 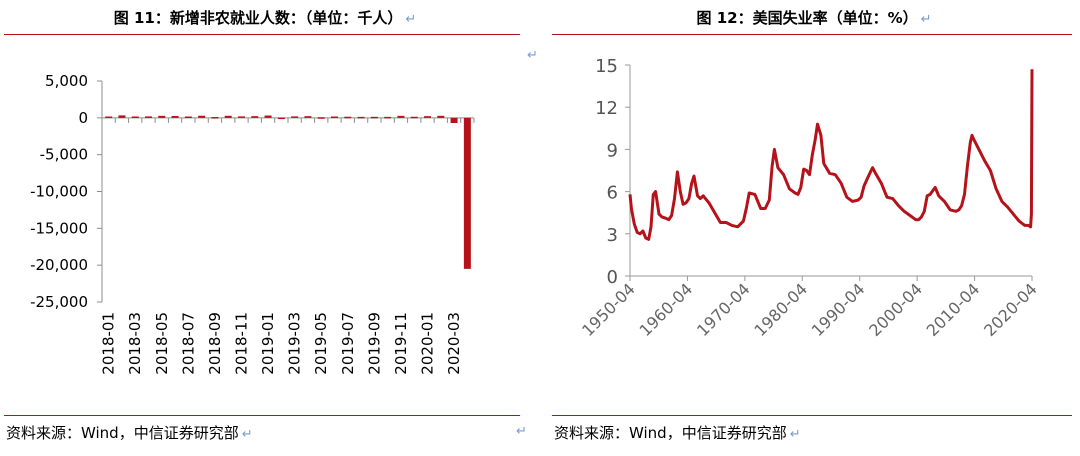 What do you see at coordinates (59, 228) in the screenshot?
I see `y-tick-label: -15,000` at bounding box center [59, 228].